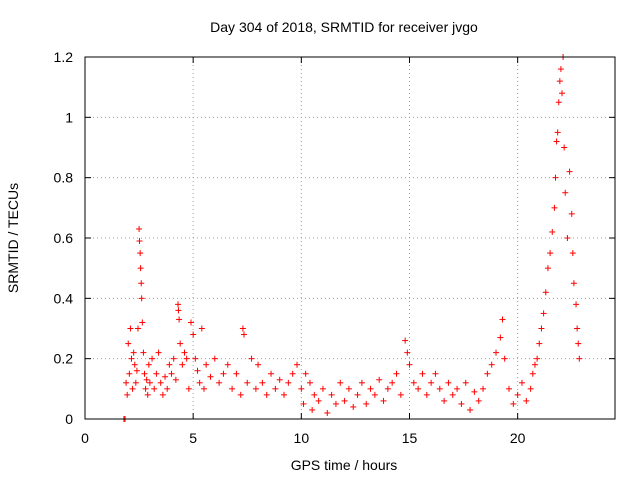 The width and height of the screenshot is (640, 480). What do you see at coordinates (193, 438) in the screenshot?
I see `x-tick-label: 5` at bounding box center [193, 438].